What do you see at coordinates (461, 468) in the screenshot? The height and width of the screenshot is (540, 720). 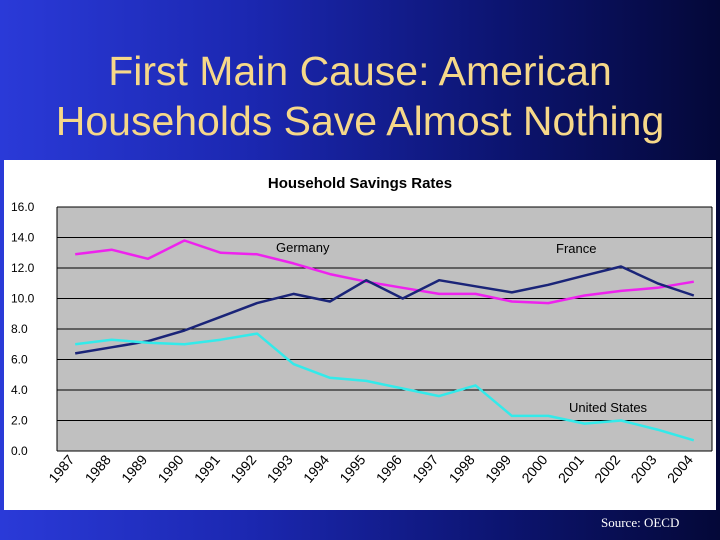 I see `x-tick-label: 1998` at bounding box center [461, 468].